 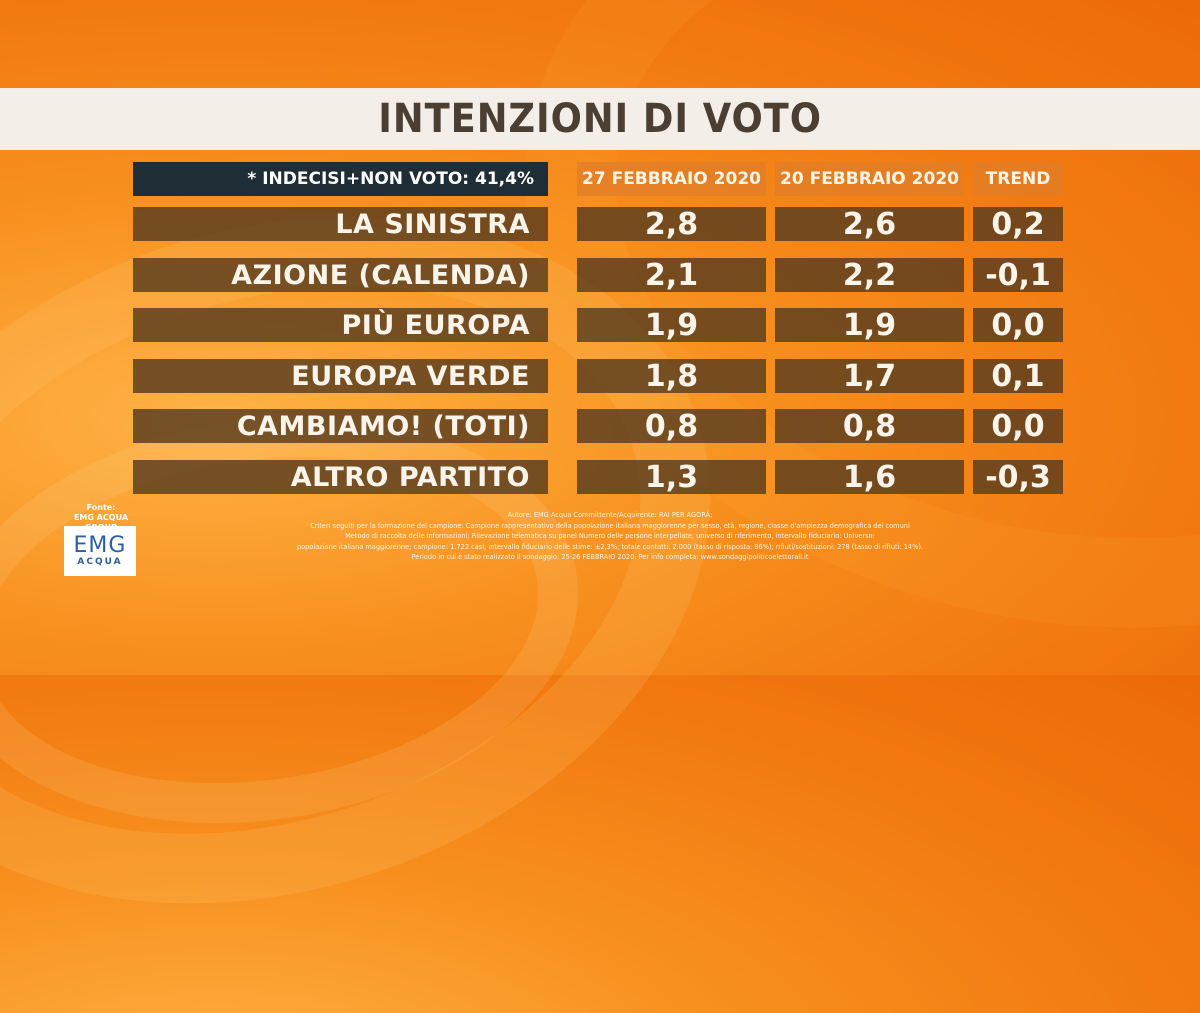 What do you see at coordinates (1018, 275) in the screenshot?
I see `trend-value: -0,1` at bounding box center [1018, 275].